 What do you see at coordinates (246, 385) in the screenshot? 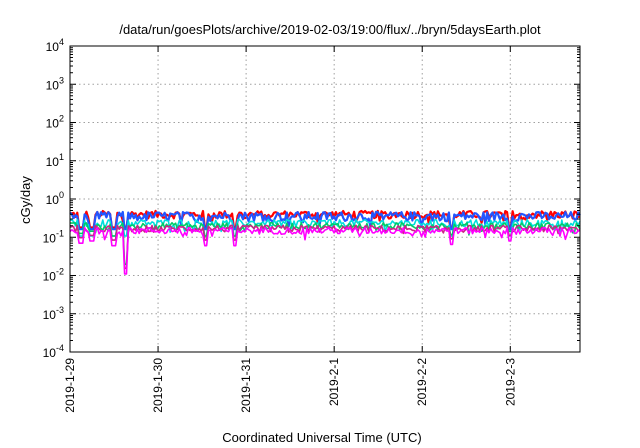
I see `x-tick-label: 2019-1-31` at bounding box center [246, 385].